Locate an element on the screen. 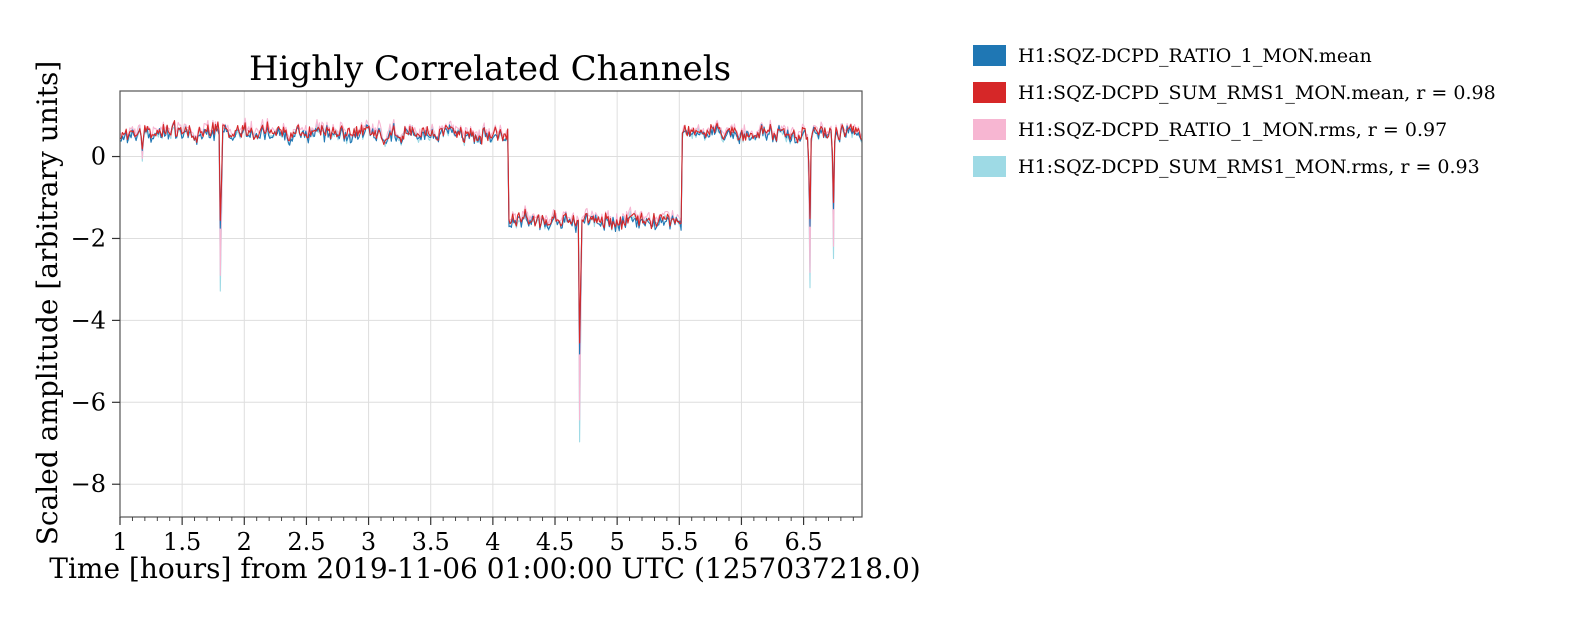 Image resolution: width=1588 pixels, height=628 pixels. x-tick-label: 6.5 is located at coordinates (803, 542).